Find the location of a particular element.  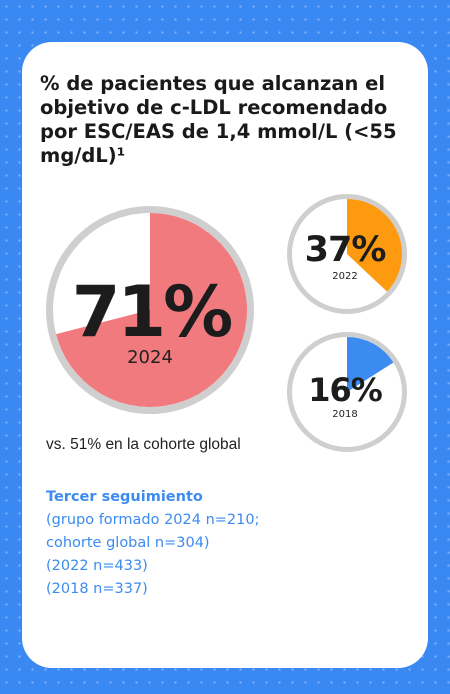

note-line: cohorte global n=304) is located at coordinates (128, 543).